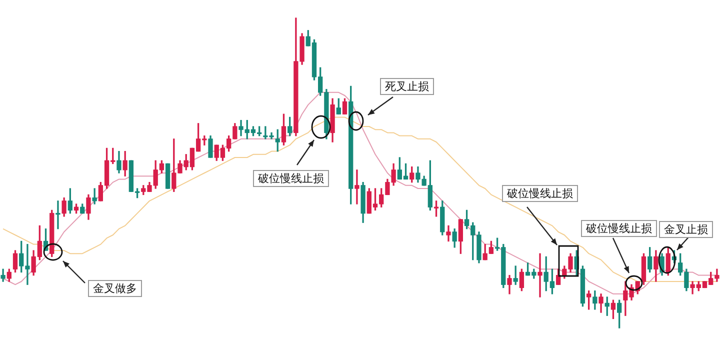 The width and height of the screenshot is (720, 339). What do you see at coordinates (115, 288) in the screenshot?
I see `annotation: 金叉做多` at bounding box center [115, 288].